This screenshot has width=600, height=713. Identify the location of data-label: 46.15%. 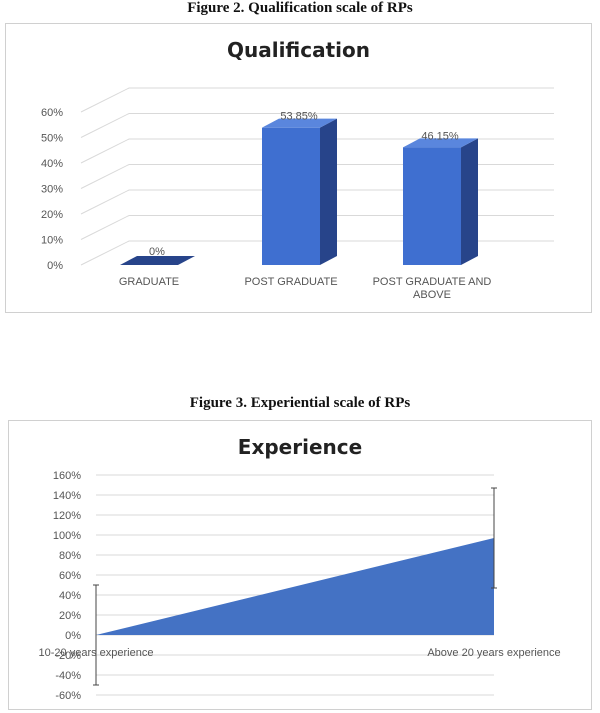
(440, 136).